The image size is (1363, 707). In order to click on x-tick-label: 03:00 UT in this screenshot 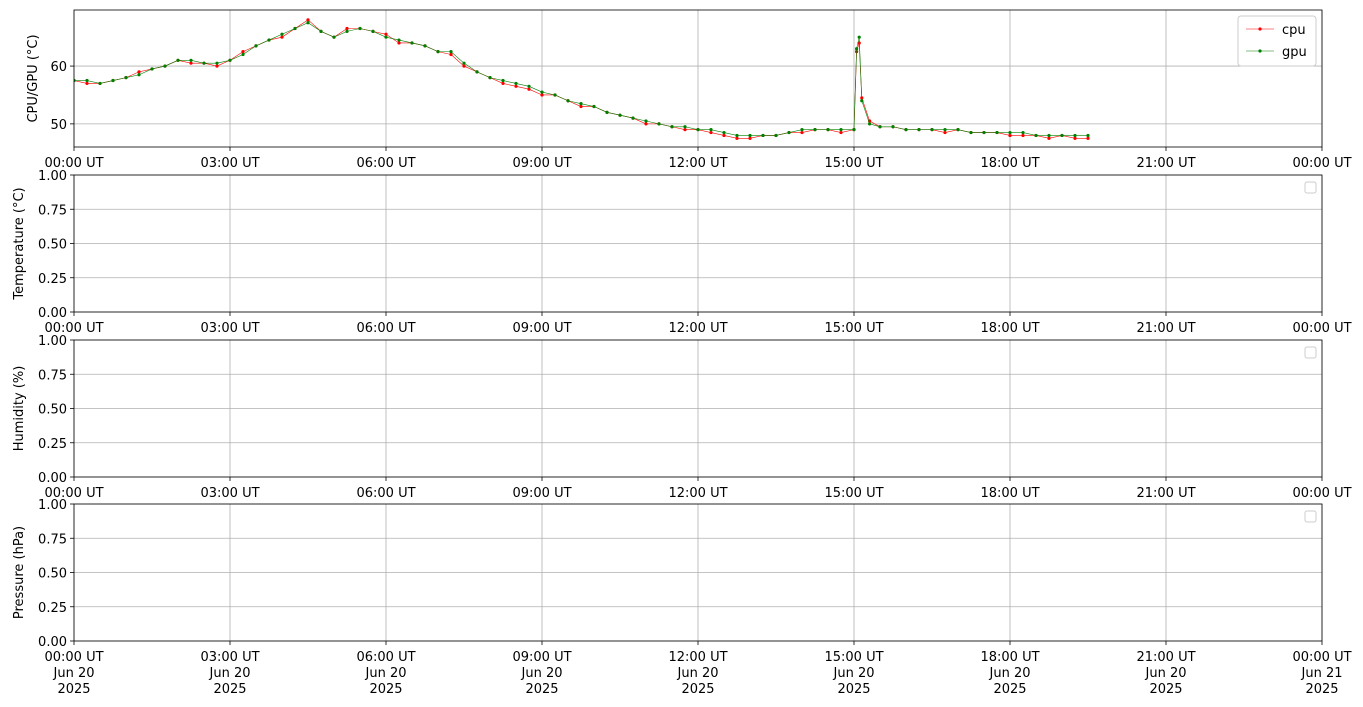, I will do `click(229, 328)`.